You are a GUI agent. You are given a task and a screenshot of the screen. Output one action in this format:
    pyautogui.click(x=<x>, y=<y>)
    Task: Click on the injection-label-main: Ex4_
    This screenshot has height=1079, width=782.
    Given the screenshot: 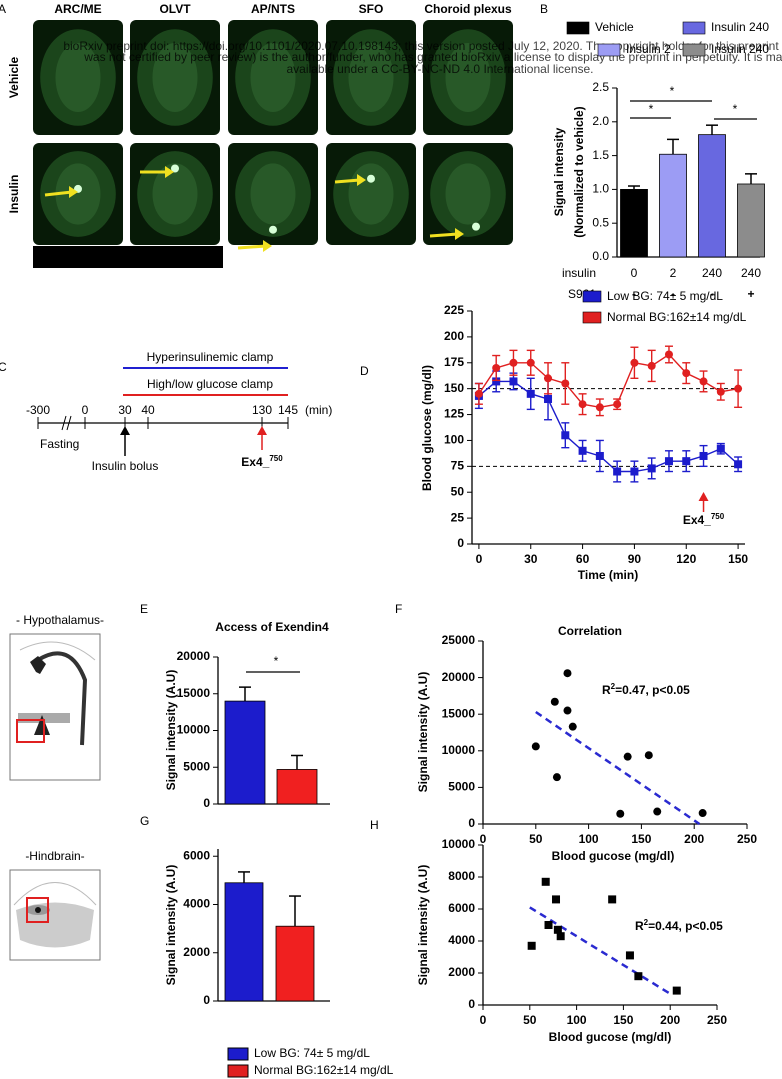 What is the action you would take?
    pyautogui.click(x=255, y=462)
    